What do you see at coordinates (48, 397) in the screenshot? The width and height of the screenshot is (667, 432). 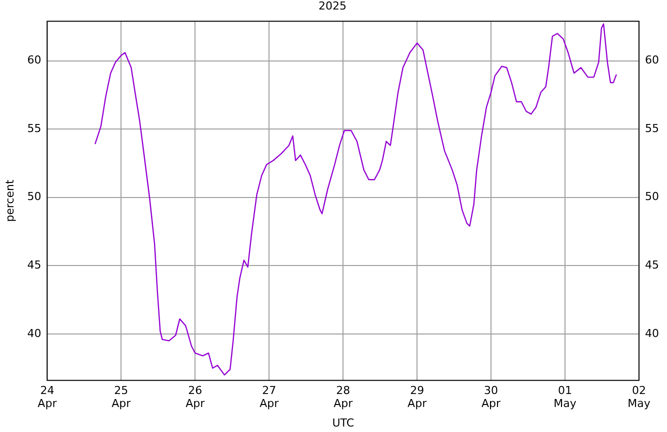 I see `x-tick-label: 24 Apr` at bounding box center [48, 397].